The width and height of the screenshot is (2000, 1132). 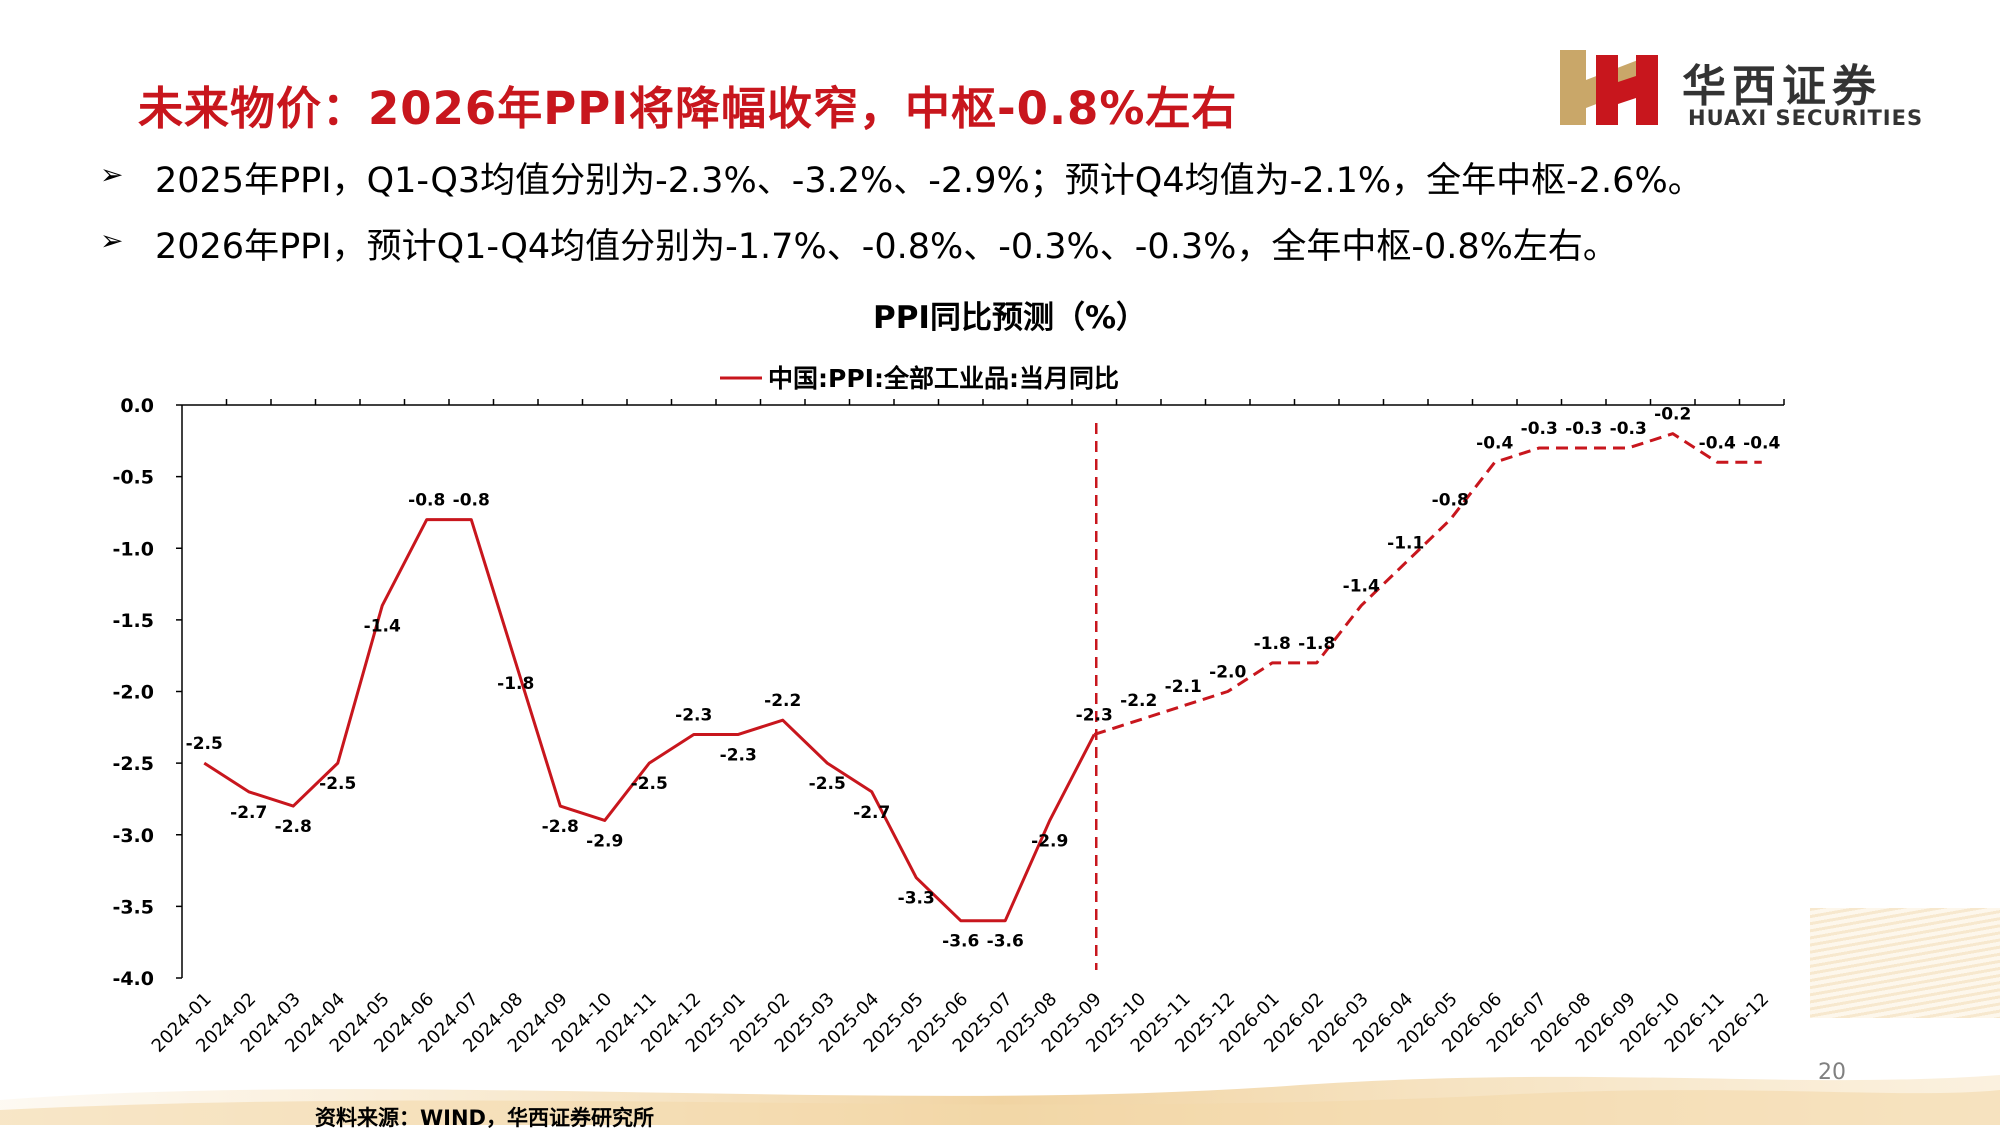 What do you see at coordinates (1405, 544) in the screenshot?
I see `data-label: -1.1` at bounding box center [1405, 544].